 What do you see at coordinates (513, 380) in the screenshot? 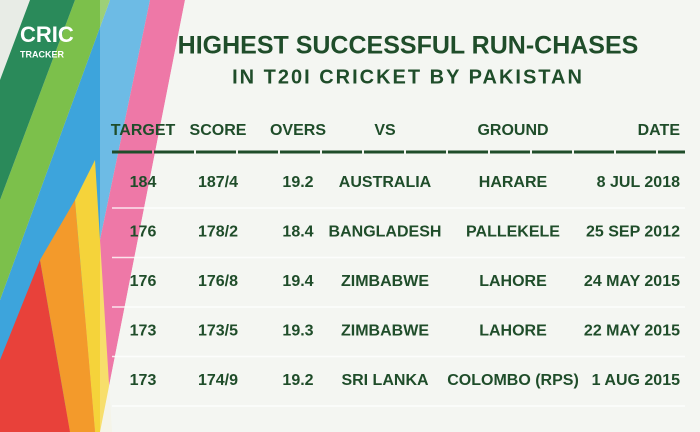
I see `cell: COLOMBO (RPS)` at bounding box center [513, 380].